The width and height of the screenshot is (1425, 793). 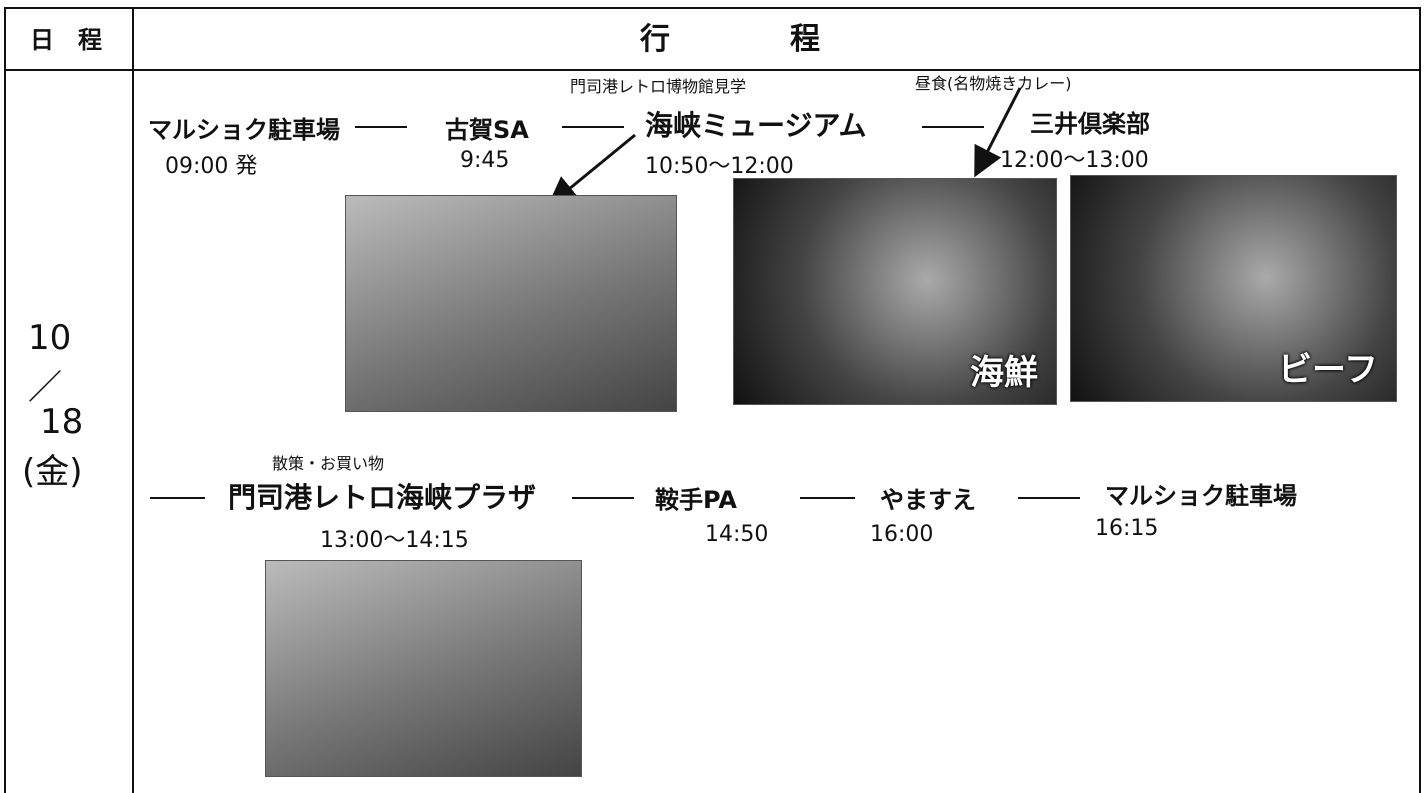 What do you see at coordinates (719, 166) in the screenshot?
I see `stop-time: 10:50〜12:00` at bounding box center [719, 166].